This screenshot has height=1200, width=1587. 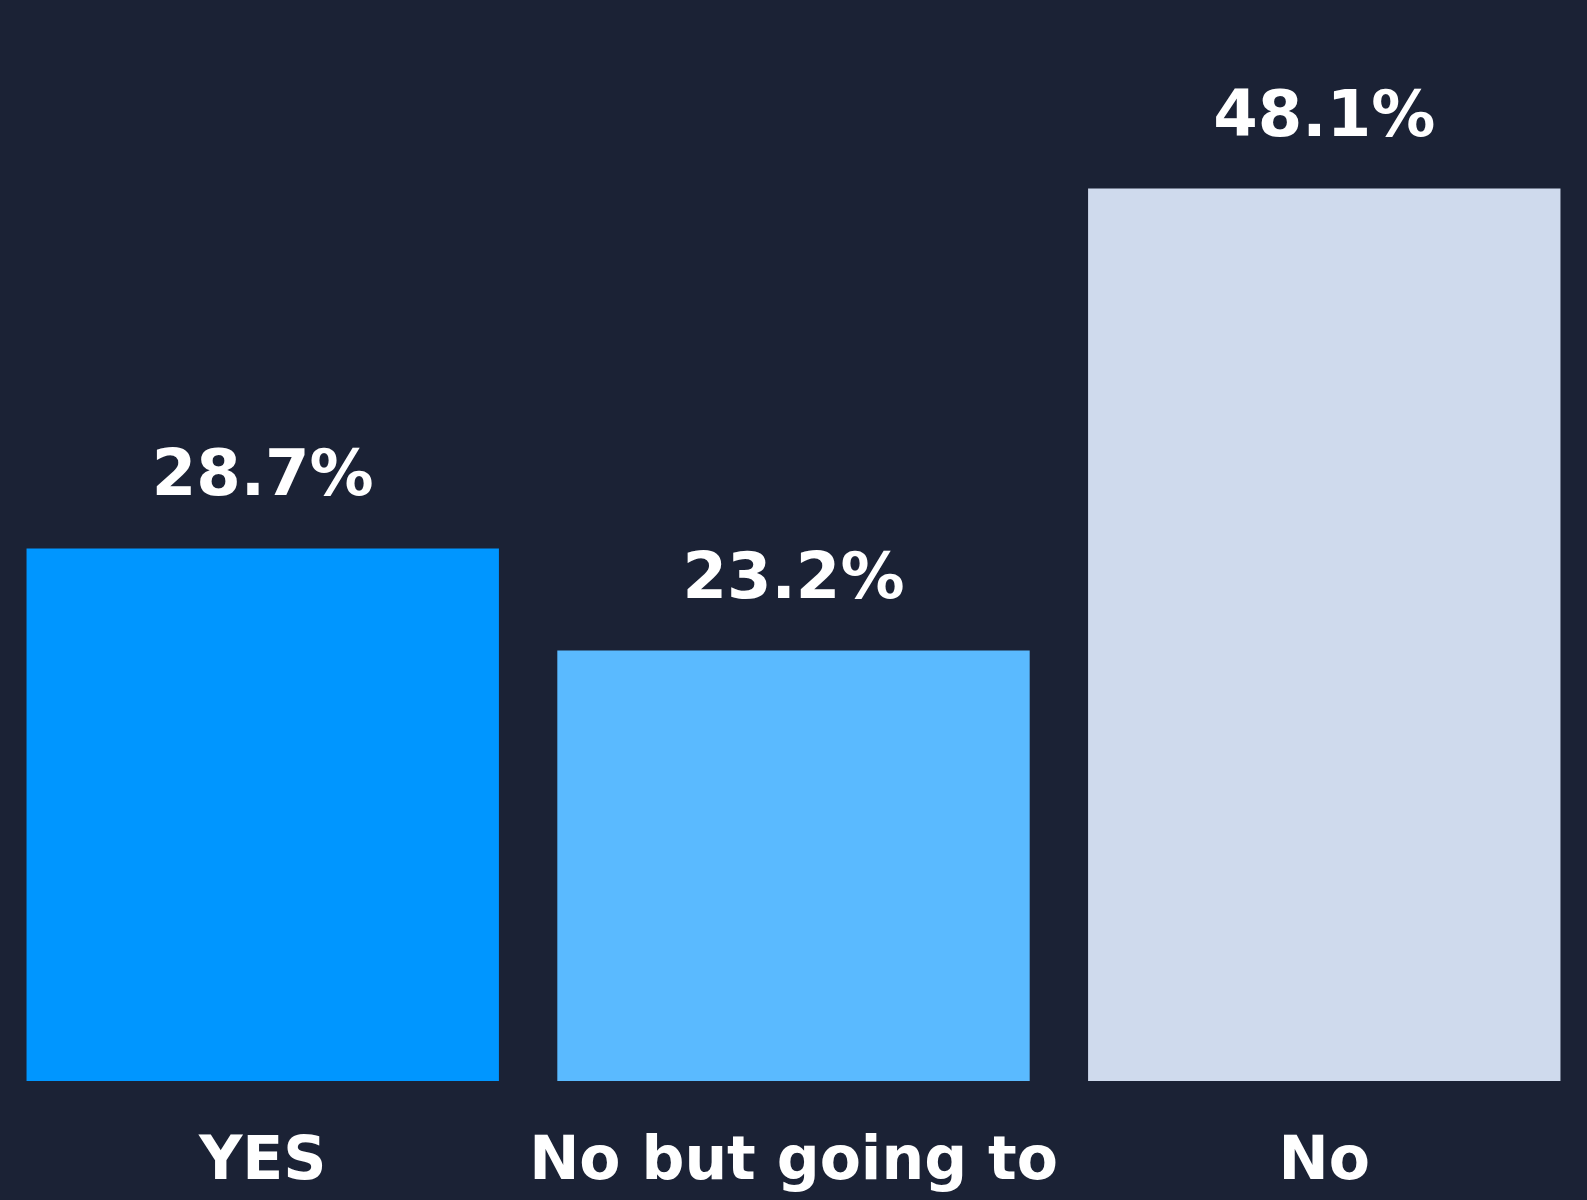 What do you see at coordinates (793, 575) in the screenshot?
I see `data-label: 23.2%` at bounding box center [793, 575].